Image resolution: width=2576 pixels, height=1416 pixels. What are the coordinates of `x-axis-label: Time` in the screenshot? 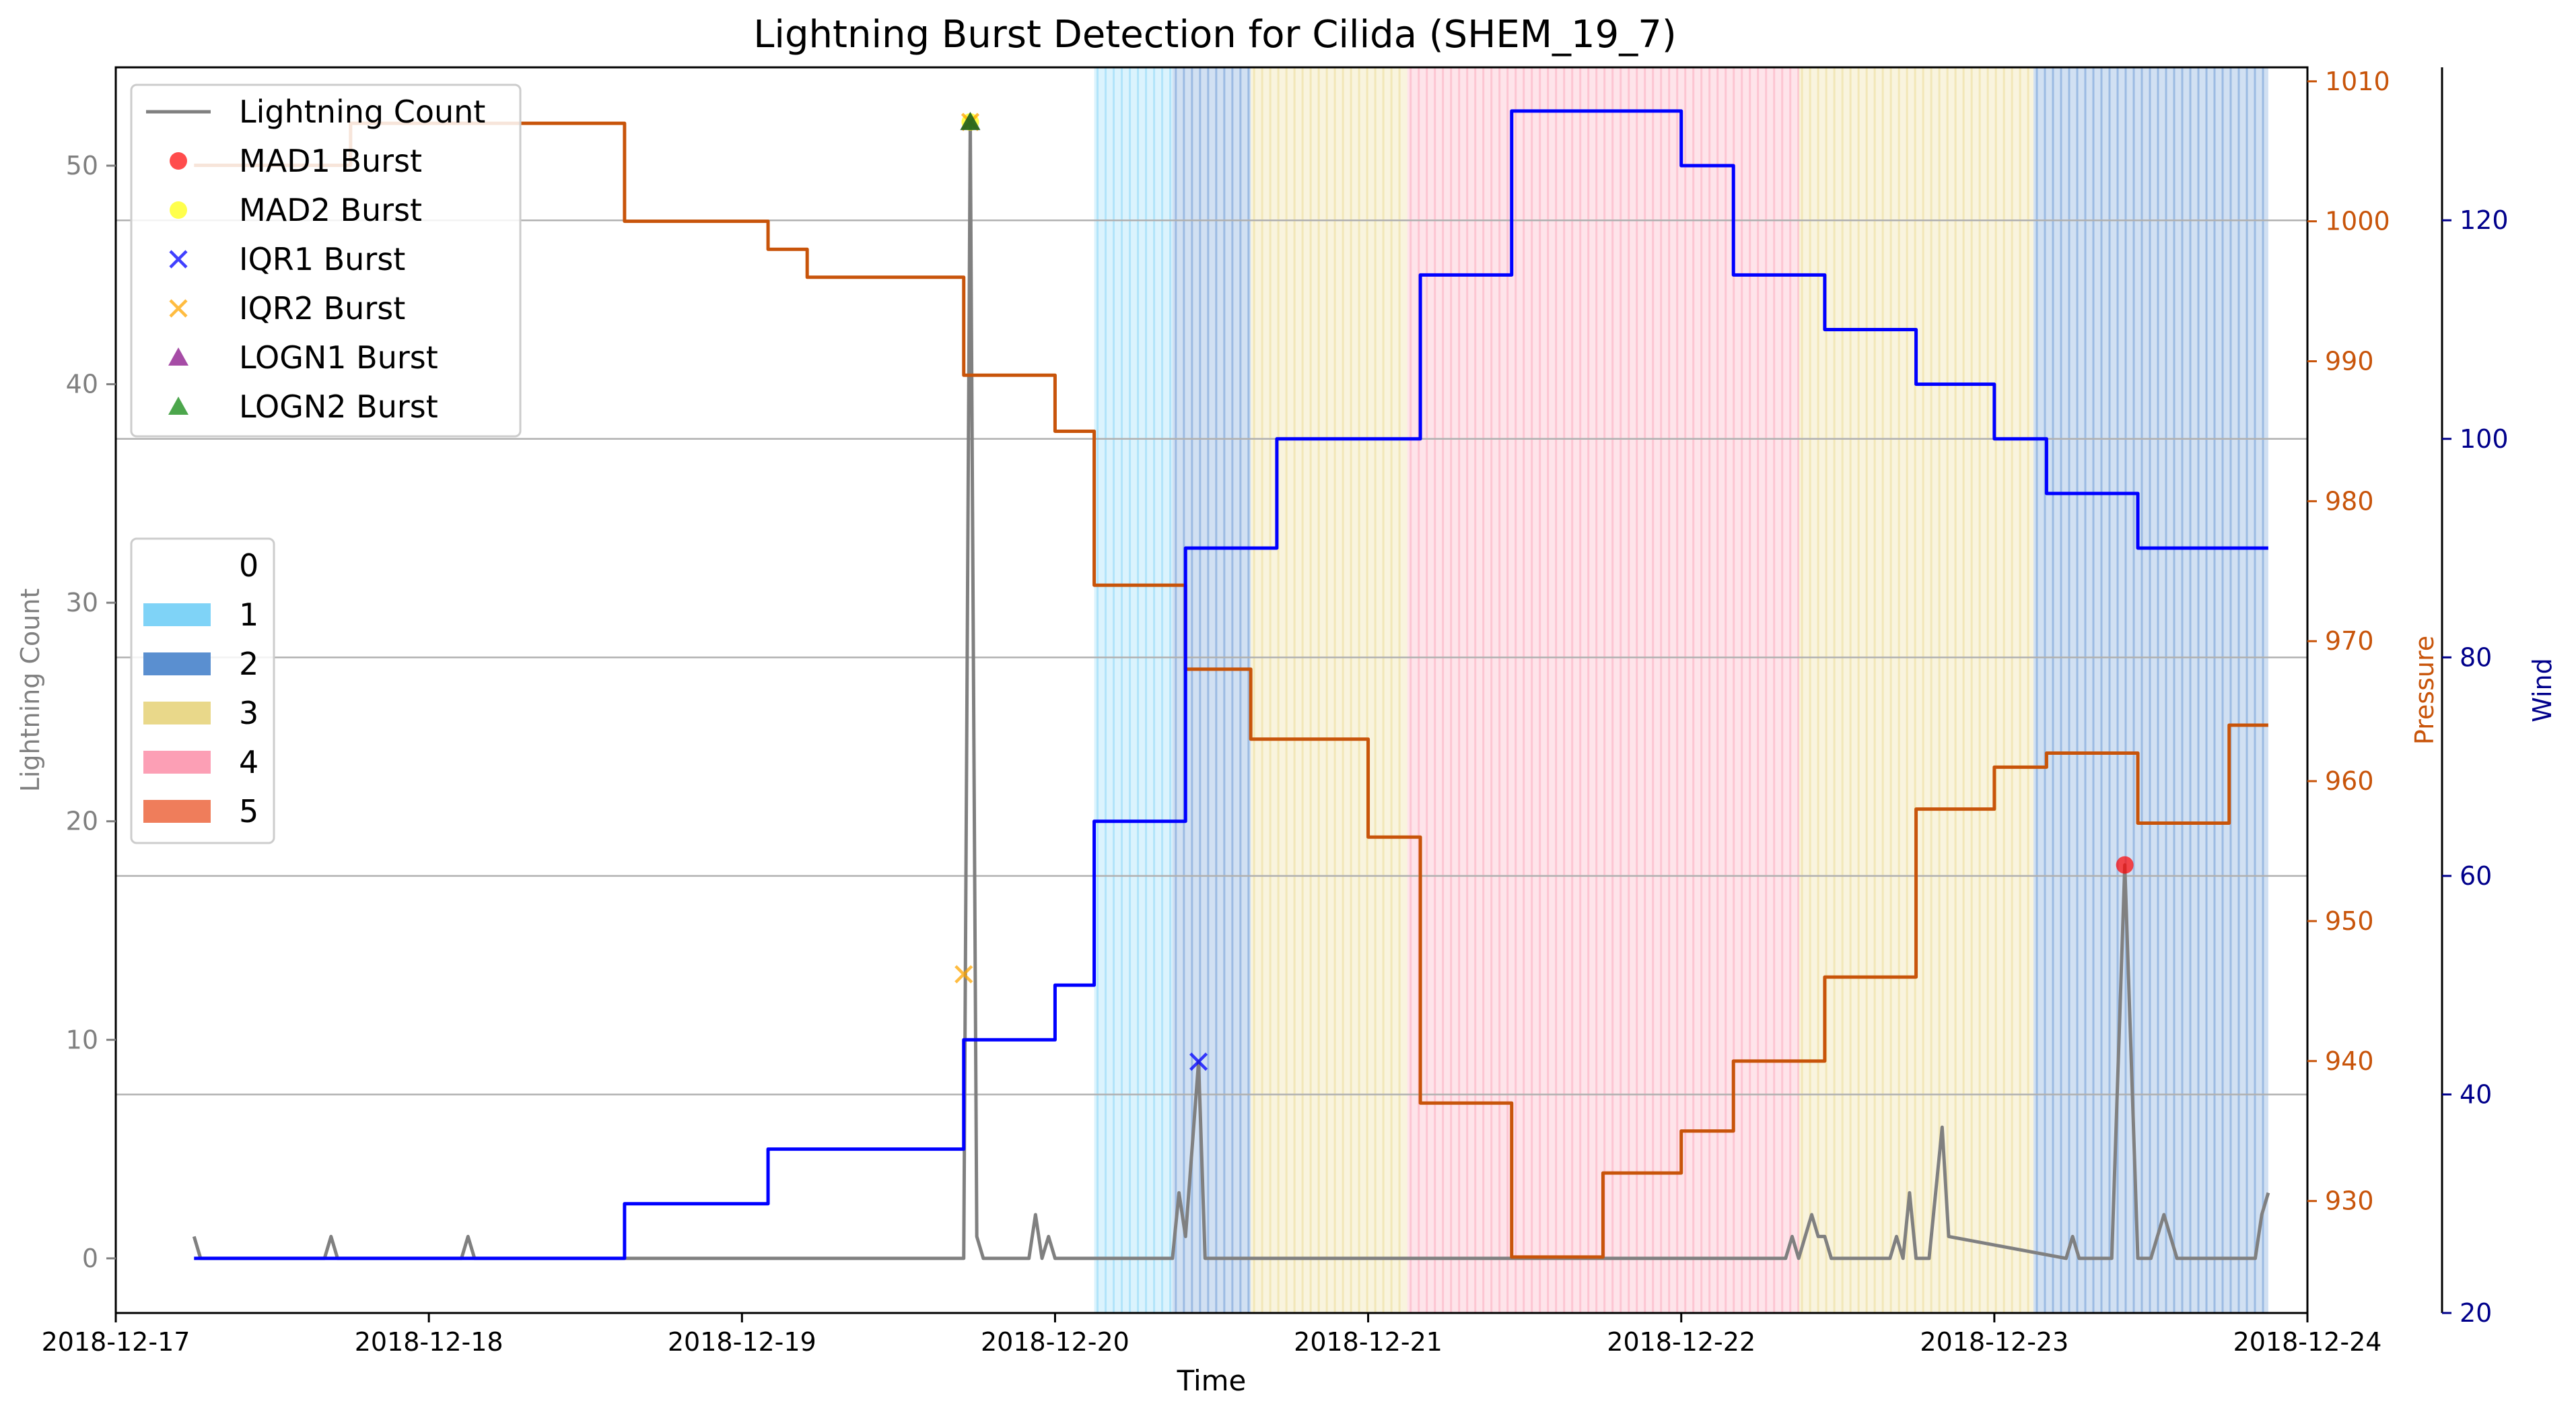 It's located at (1212, 1380).